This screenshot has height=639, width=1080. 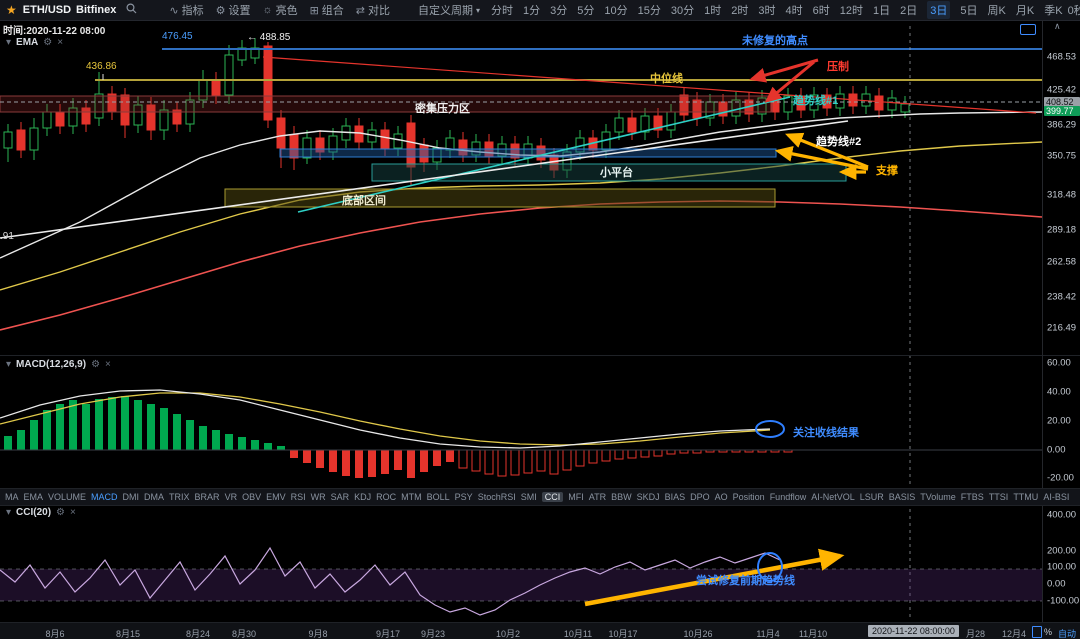 I want to click on tab-TTSI: TTSI, so click(x=998, y=497).